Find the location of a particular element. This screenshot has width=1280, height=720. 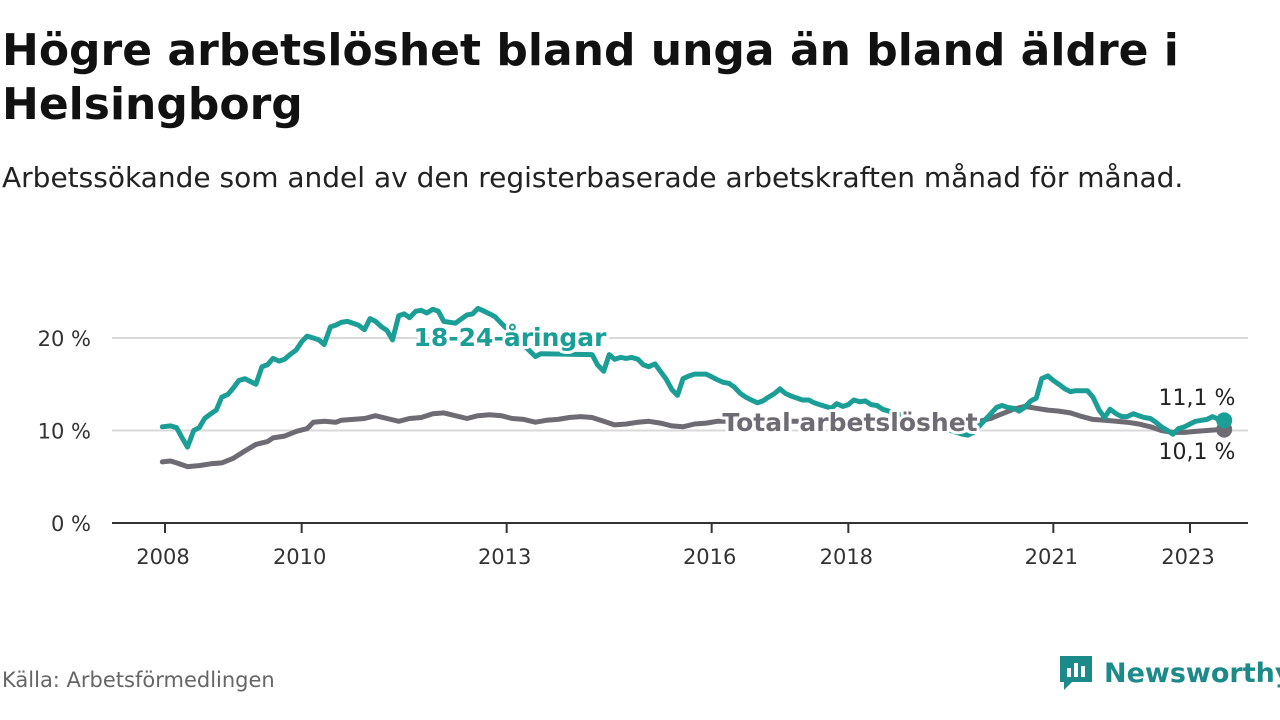

y-tick-label: 20 % is located at coordinates (64, 339).